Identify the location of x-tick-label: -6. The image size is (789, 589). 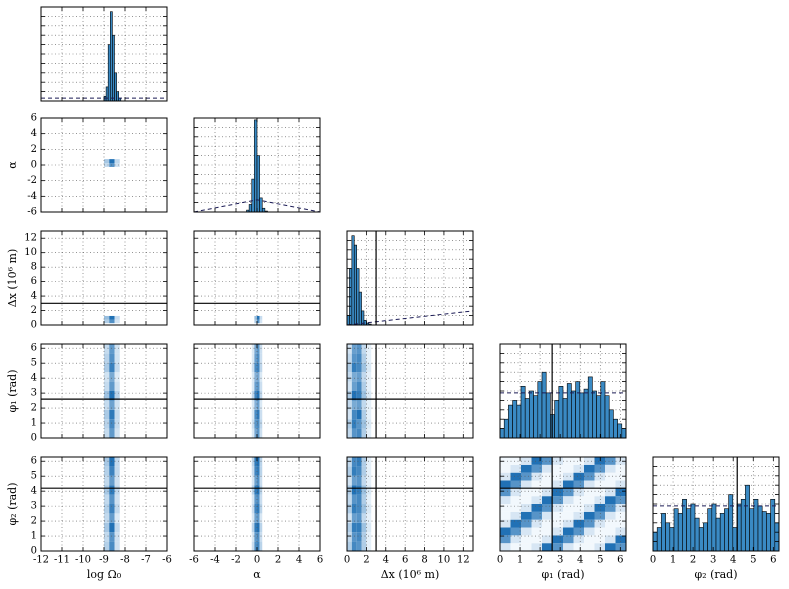
(194, 560).